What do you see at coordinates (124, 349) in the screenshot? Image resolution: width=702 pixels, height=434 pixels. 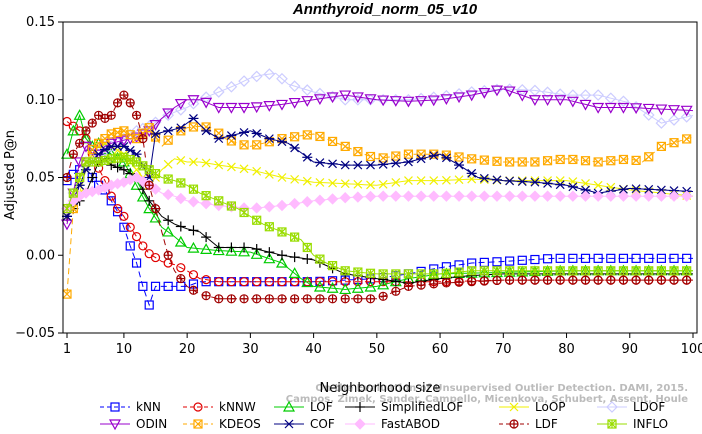 I see `x-tick-label: 10` at bounding box center [124, 349].